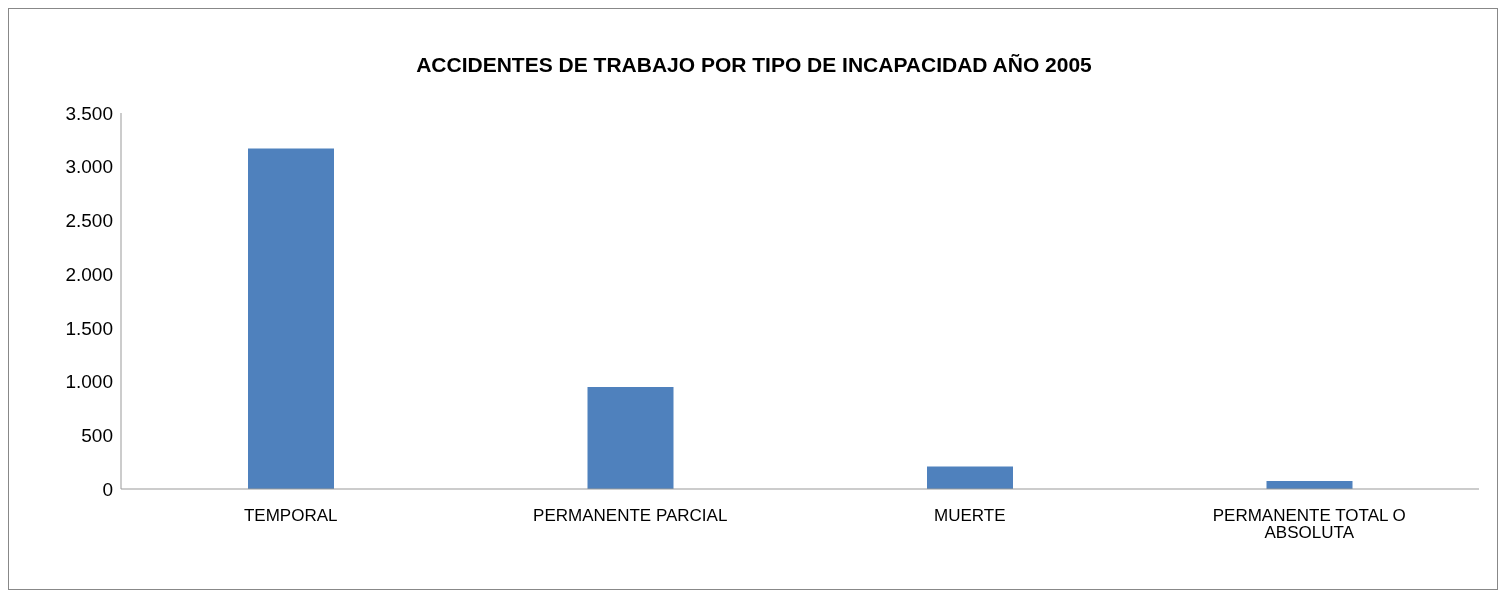 The image size is (1506, 598). I want to click on chart-title: ACCIDENTES DE TRABAJO POR TIPO DE INCAPACIDAD AÑO 2005, so click(754, 65).